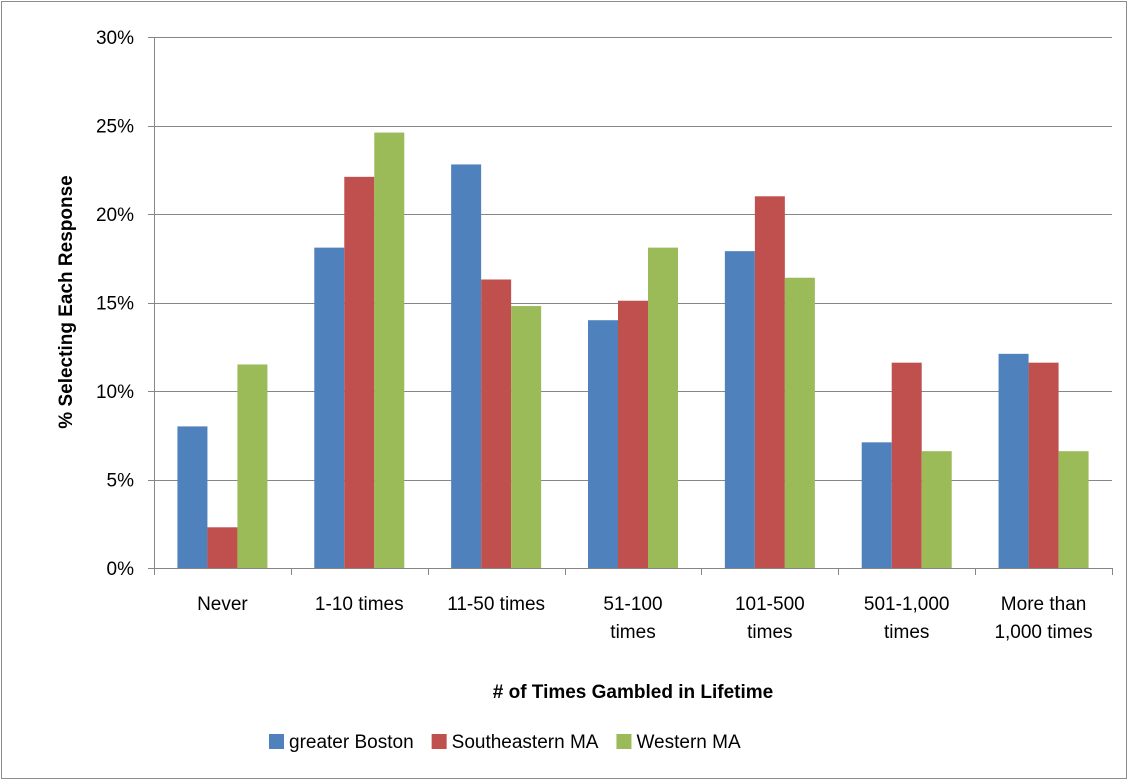 This screenshot has width=1128, height=780. Describe the element at coordinates (1044, 604) in the screenshot. I see `x-tick-label: More than` at that location.